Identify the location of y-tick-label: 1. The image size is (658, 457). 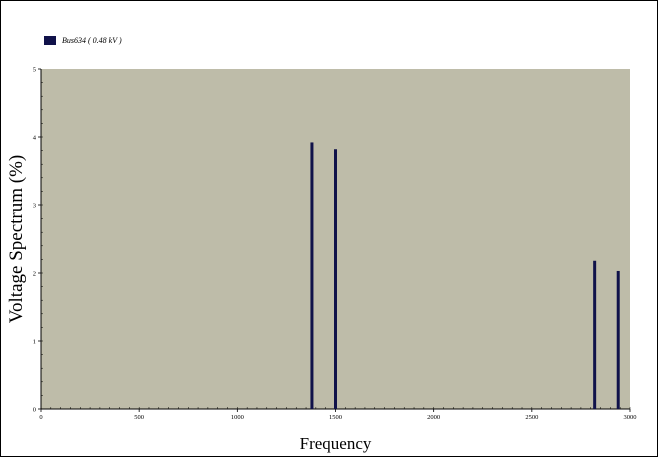
(34, 341).